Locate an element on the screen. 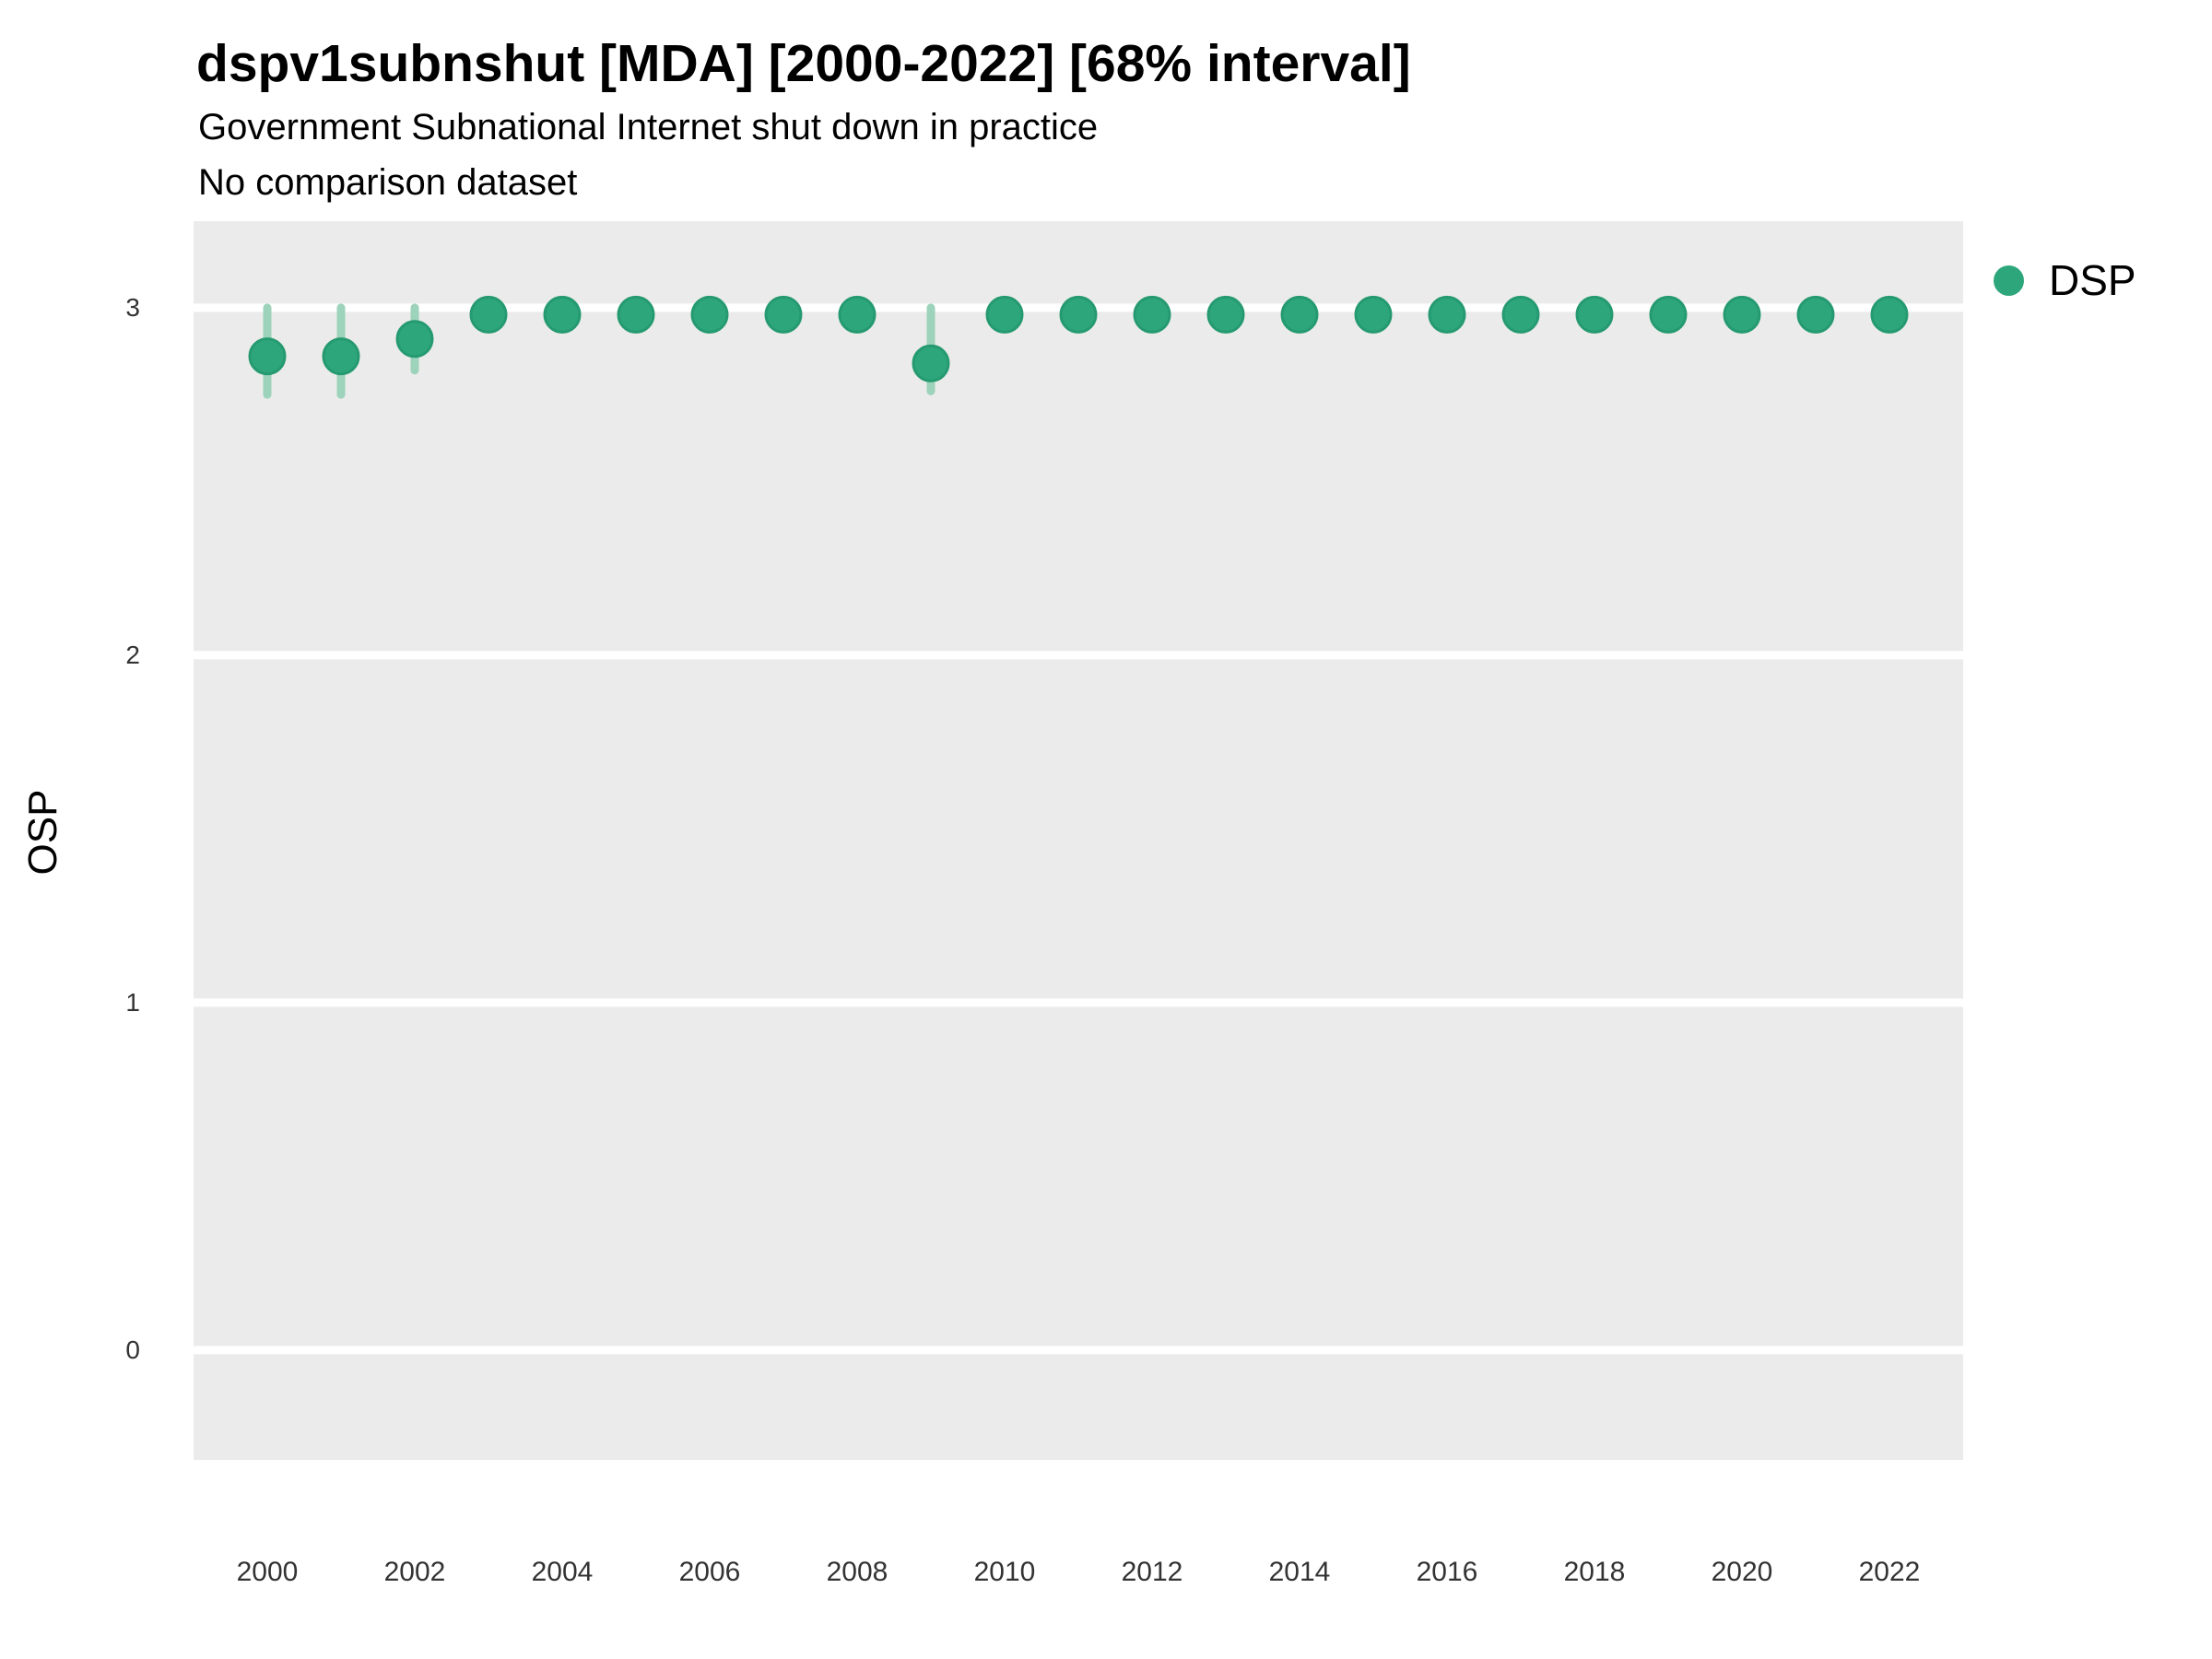 The image size is (2212, 1659). point-2015 is located at coordinates (1373, 314).